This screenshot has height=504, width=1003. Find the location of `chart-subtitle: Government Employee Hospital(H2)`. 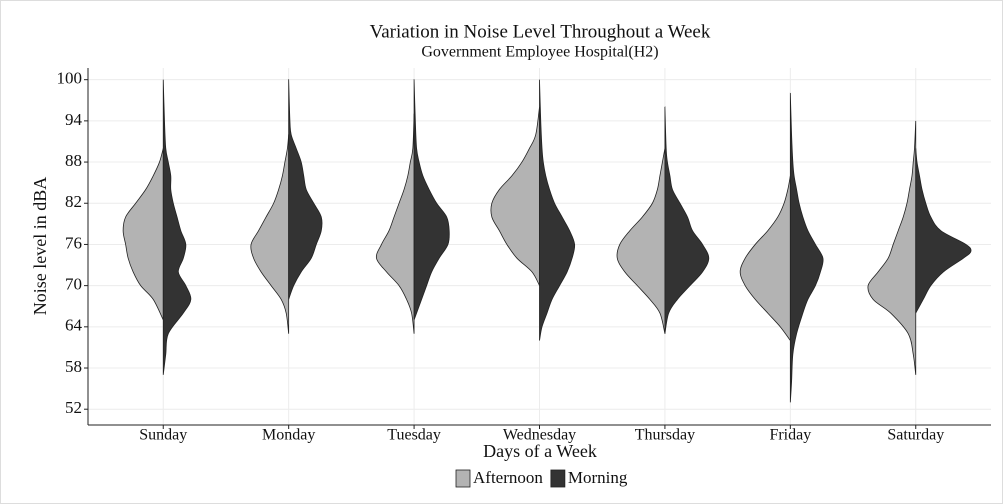

chart-subtitle: Government Employee Hospital(H2) is located at coordinates (539, 52).